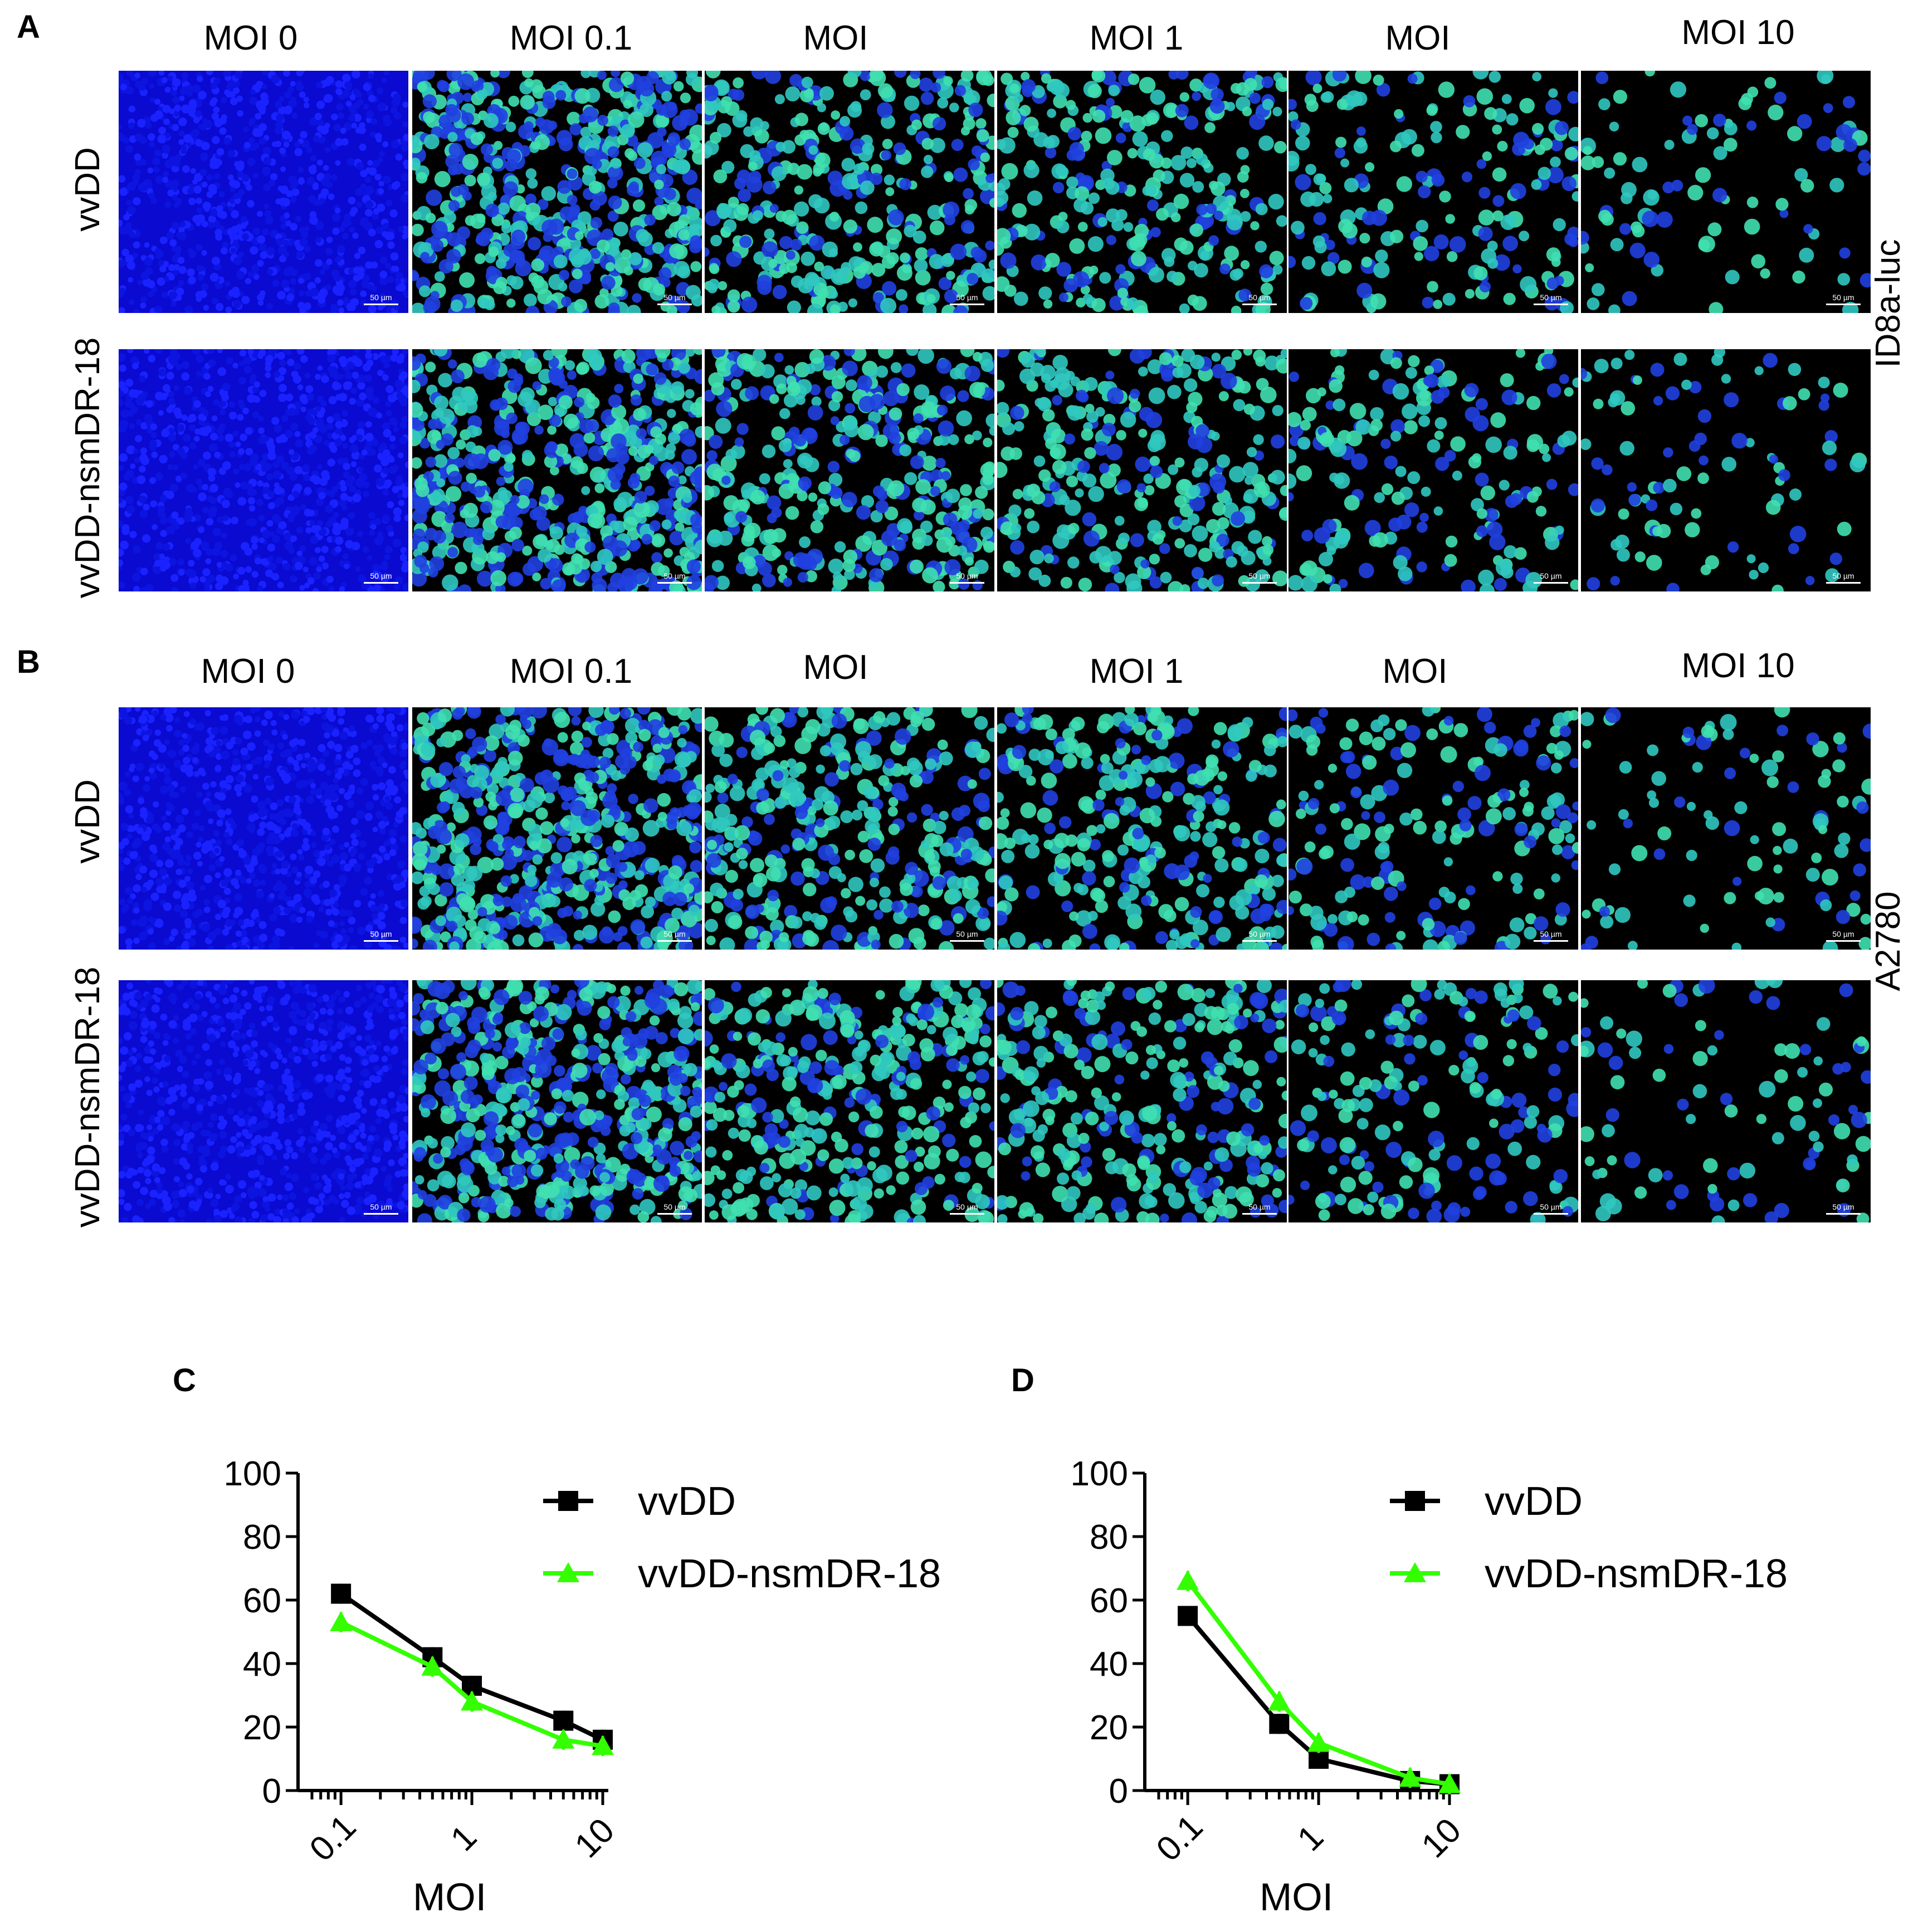 This screenshot has width=1923, height=1932. I want to click on panel-a-micrograph-r1-c6: 50 µm, so click(1726, 192).